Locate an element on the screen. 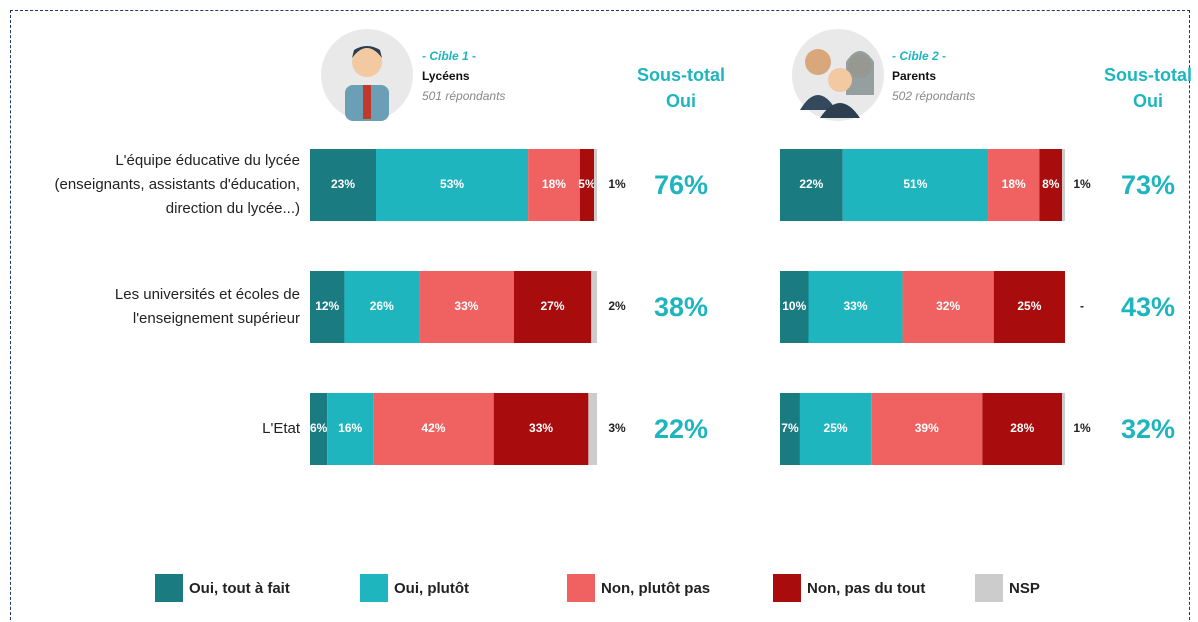 This screenshot has height=622, width=1198. segment-label: 6% is located at coordinates (319, 428).